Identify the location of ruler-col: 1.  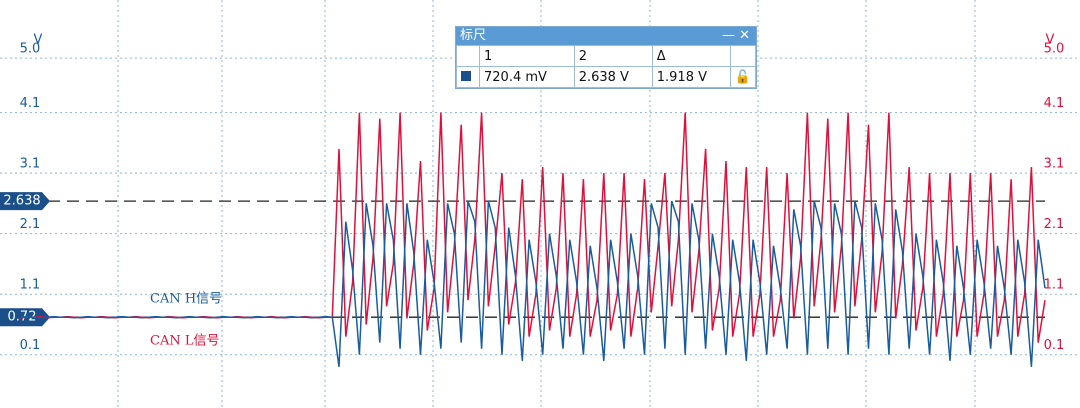
(527, 56).